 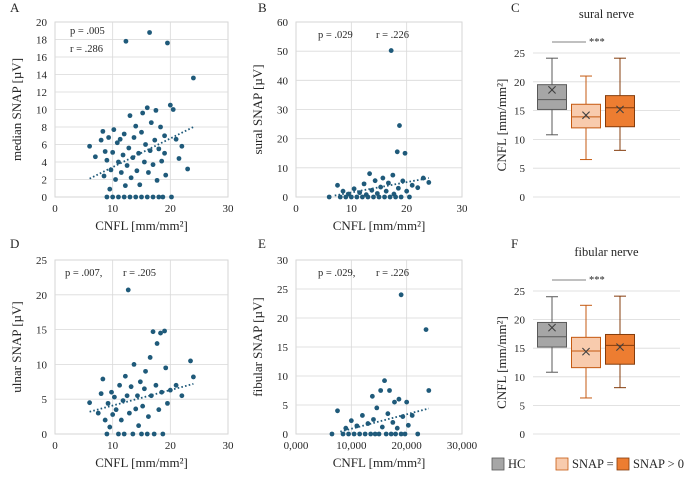 What do you see at coordinates (283, 52) in the screenshot?
I see `y-tick-label: 50` at bounding box center [283, 52].